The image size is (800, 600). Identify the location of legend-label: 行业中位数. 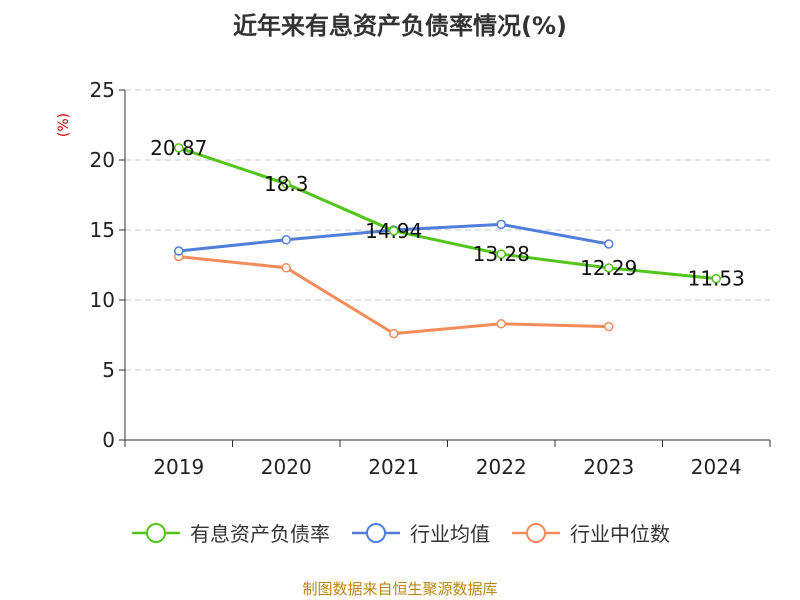
(620, 534).